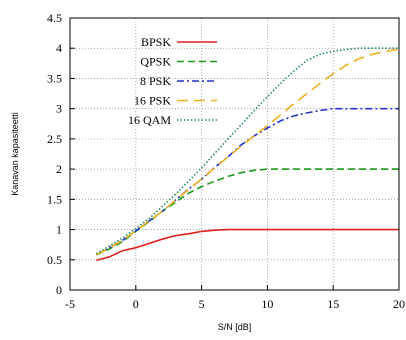 This screenshot has height=340, width=406. What do you see at coordinates (136, 304) in the screenshot?
I see `x-tick-label: 0` at bounding box center [136, 304].